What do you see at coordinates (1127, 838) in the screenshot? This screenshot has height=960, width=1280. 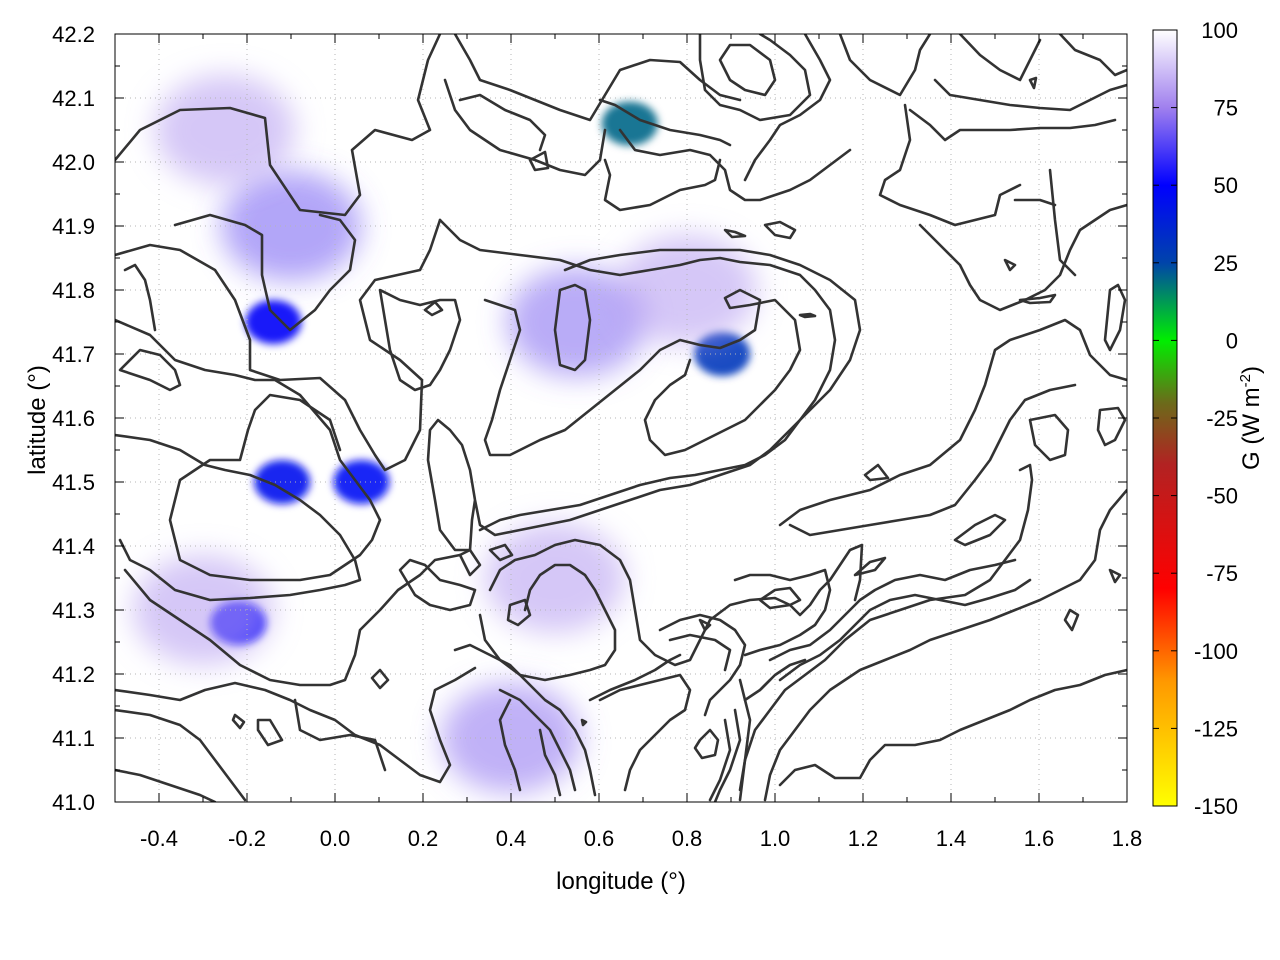 I see `x-tick-label: 1.8` at bounding box center [1127, 838].